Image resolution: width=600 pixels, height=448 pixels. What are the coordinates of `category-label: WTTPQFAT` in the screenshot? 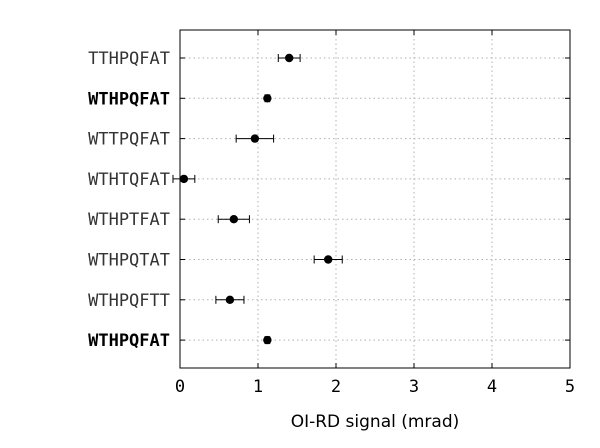 It's located at (129, 140).